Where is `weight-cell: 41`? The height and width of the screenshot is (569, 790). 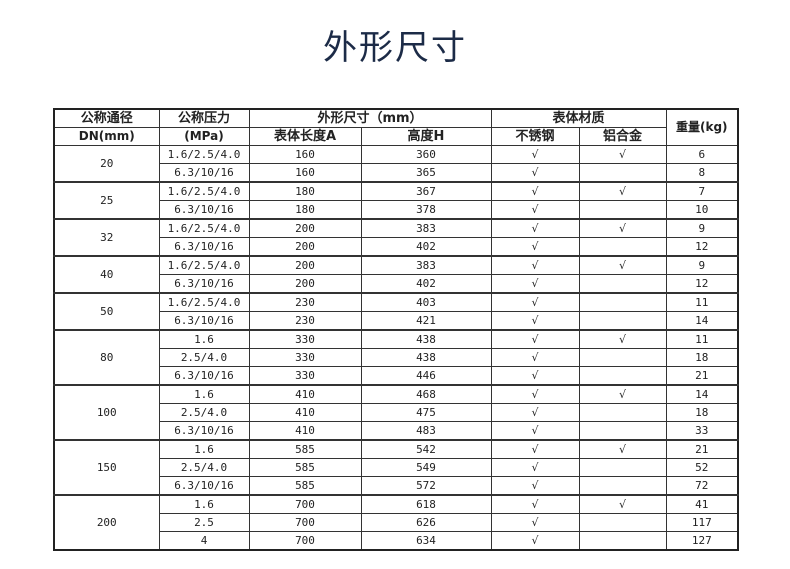
weight-cell: 41 is located at coordinates (702, 504).